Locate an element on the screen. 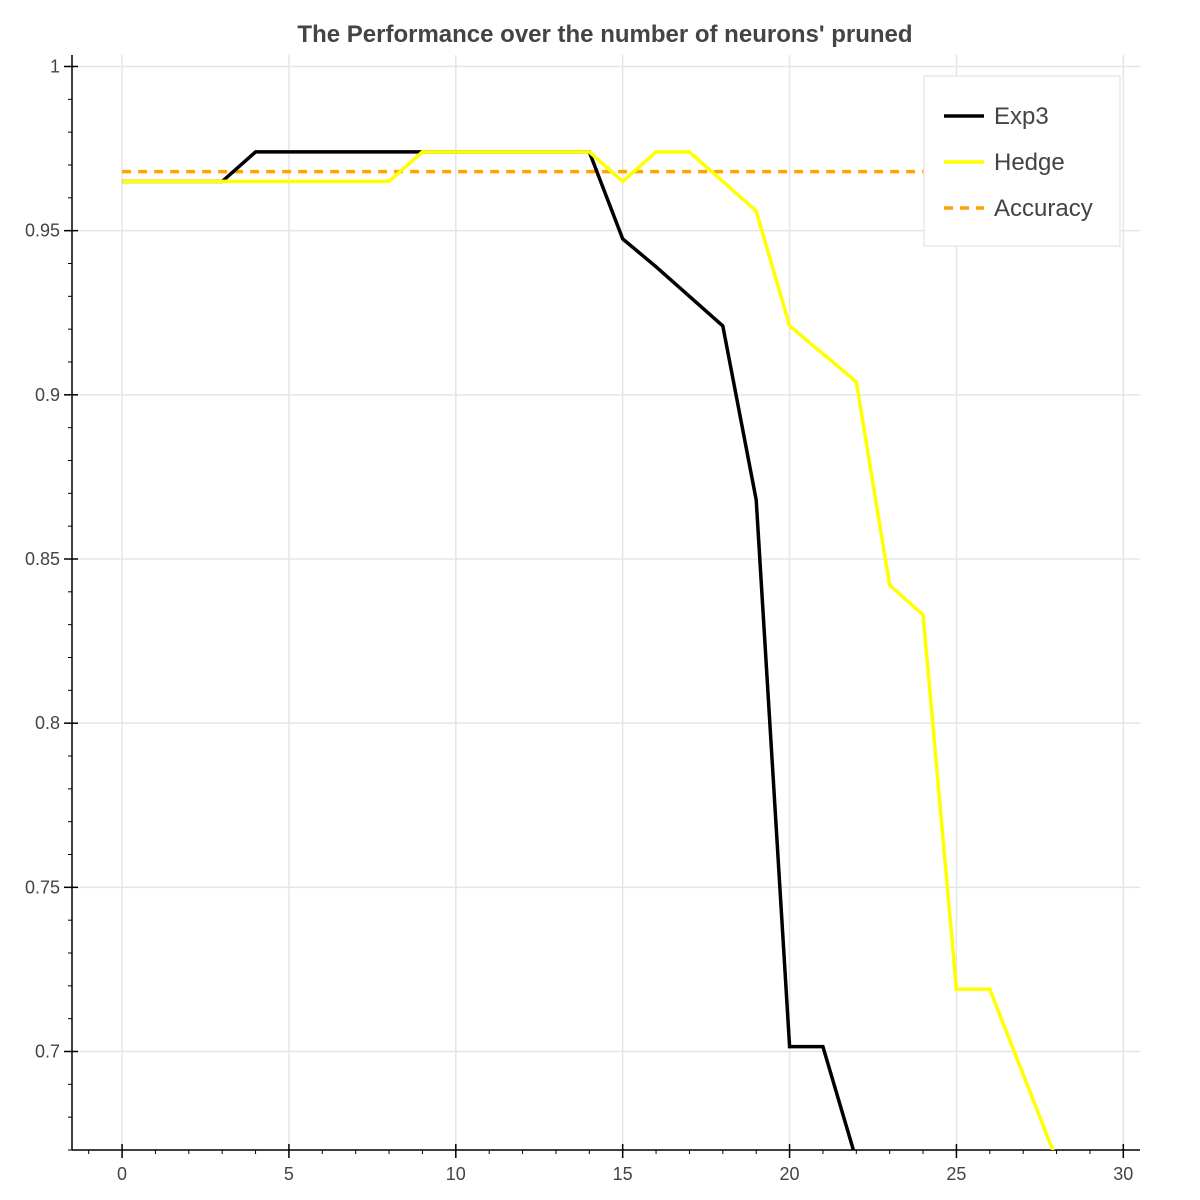  x-tick-label: 25 is located at coordinates (956, 1174).